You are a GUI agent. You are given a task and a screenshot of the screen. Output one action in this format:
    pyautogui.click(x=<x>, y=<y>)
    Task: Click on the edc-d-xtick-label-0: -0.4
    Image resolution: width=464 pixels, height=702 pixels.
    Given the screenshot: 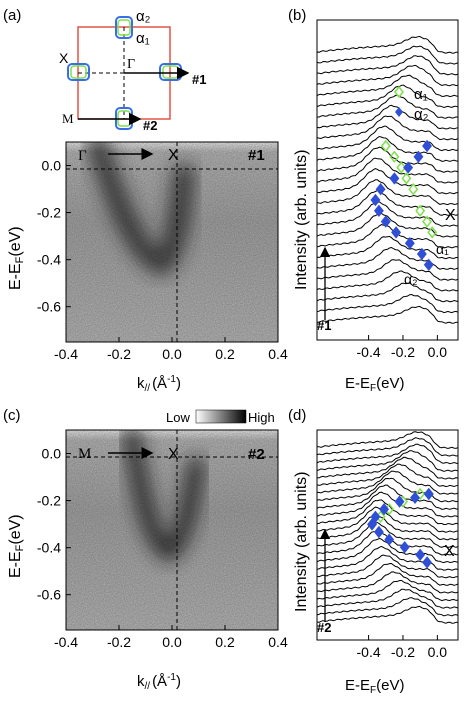 What is the action you would take?
    pyautogui.click(x=369, y=652)
    